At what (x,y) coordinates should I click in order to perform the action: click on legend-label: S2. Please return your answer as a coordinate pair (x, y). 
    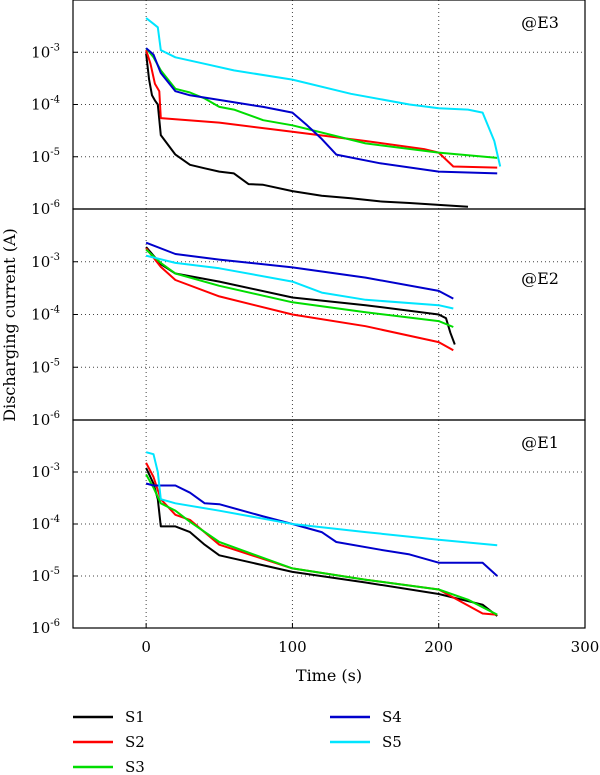
    Looking at the image, I should click on (135, 742).